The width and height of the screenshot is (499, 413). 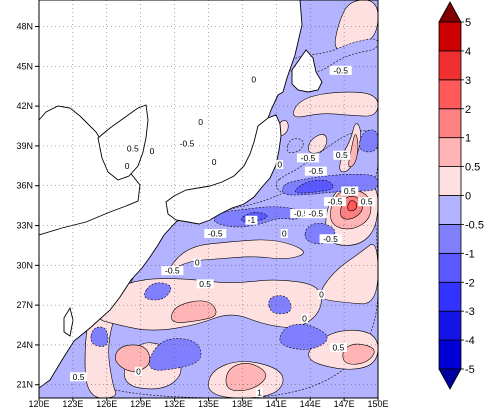 I want to click on colorbar: -5 -4 -3 -2 -1 -0.5 0 0.5 1 2 3 4 5, so click(x=461, y=195).